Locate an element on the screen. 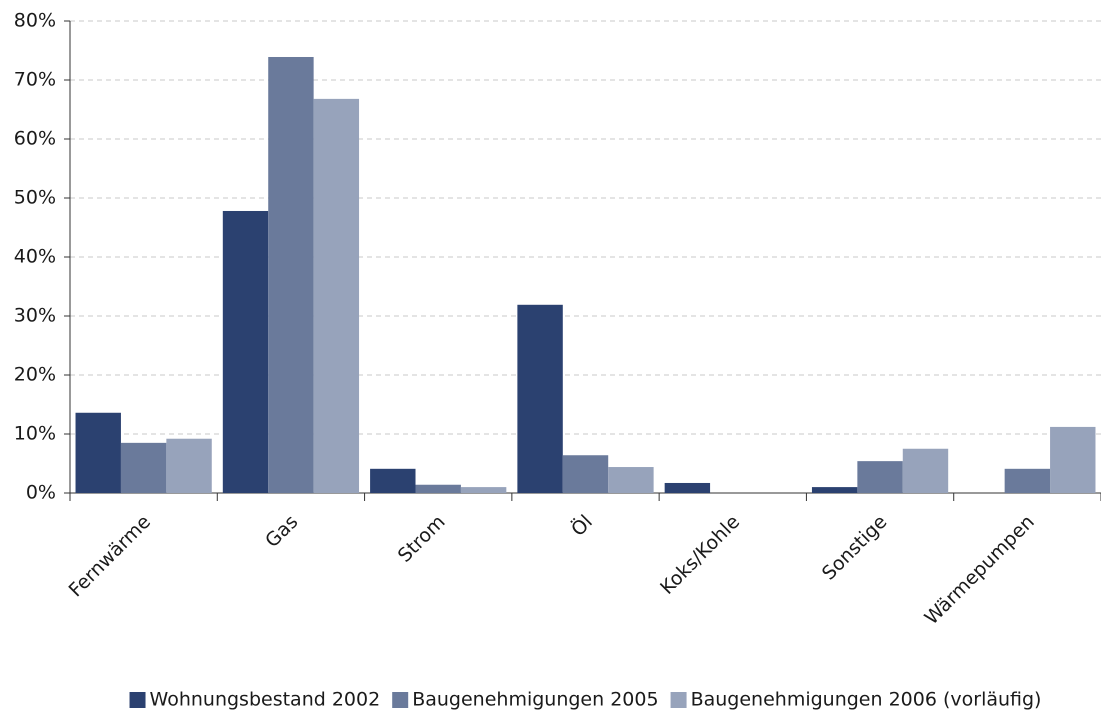 This screenshot has width=1101, height=717. y-tick-label: 40% is located at coordinates (35, 257).